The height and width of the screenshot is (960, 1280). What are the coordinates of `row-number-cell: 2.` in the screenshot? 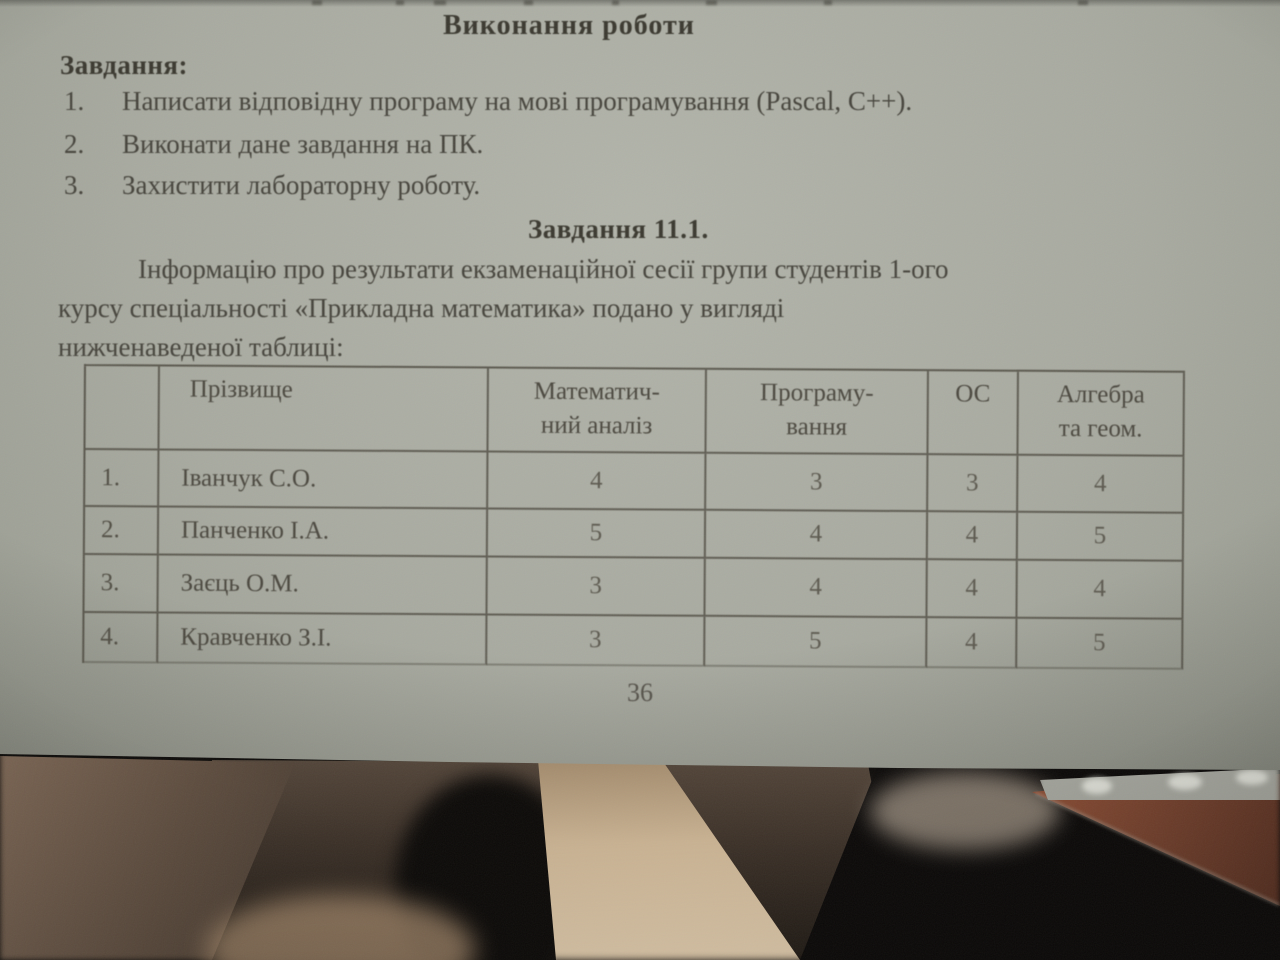 It's located at (122, 531).